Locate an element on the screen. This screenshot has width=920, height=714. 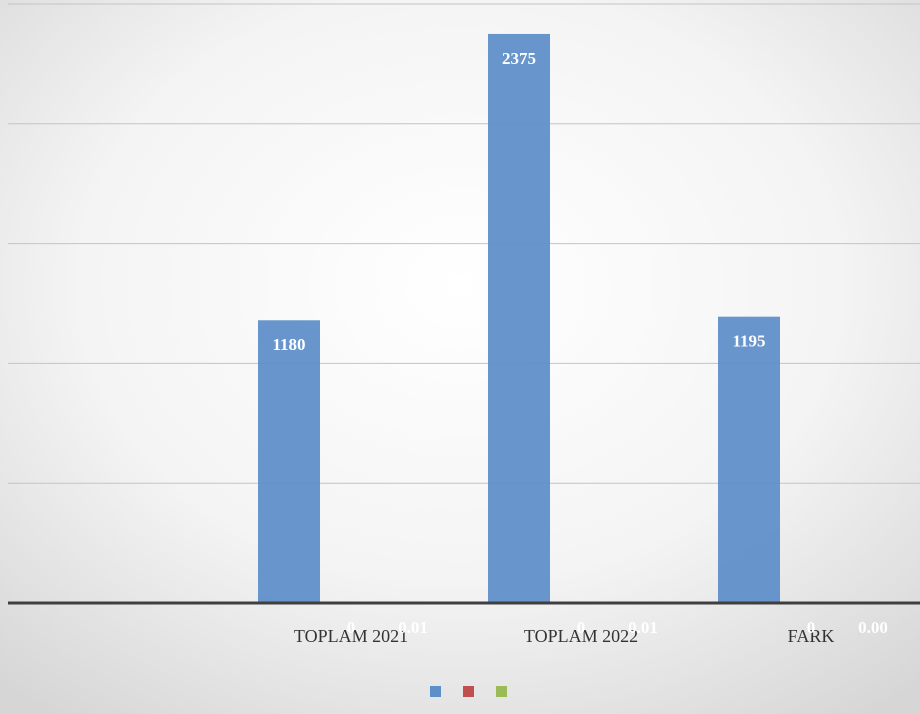
data-label: 1195 is located at coordinates (748, 341).